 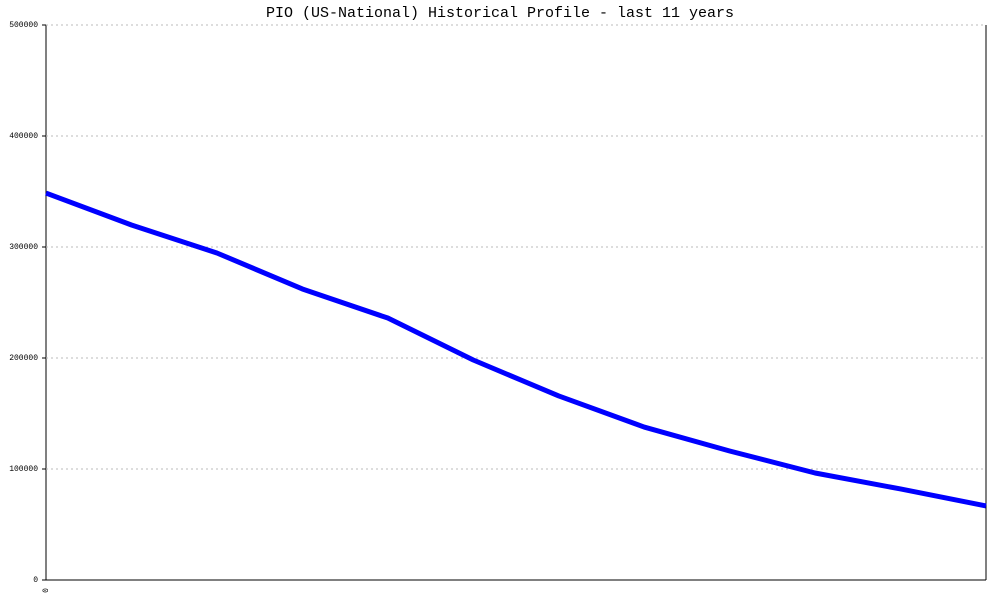 I want to click on y-tick-label: 100000, so click(x=23, y=469).